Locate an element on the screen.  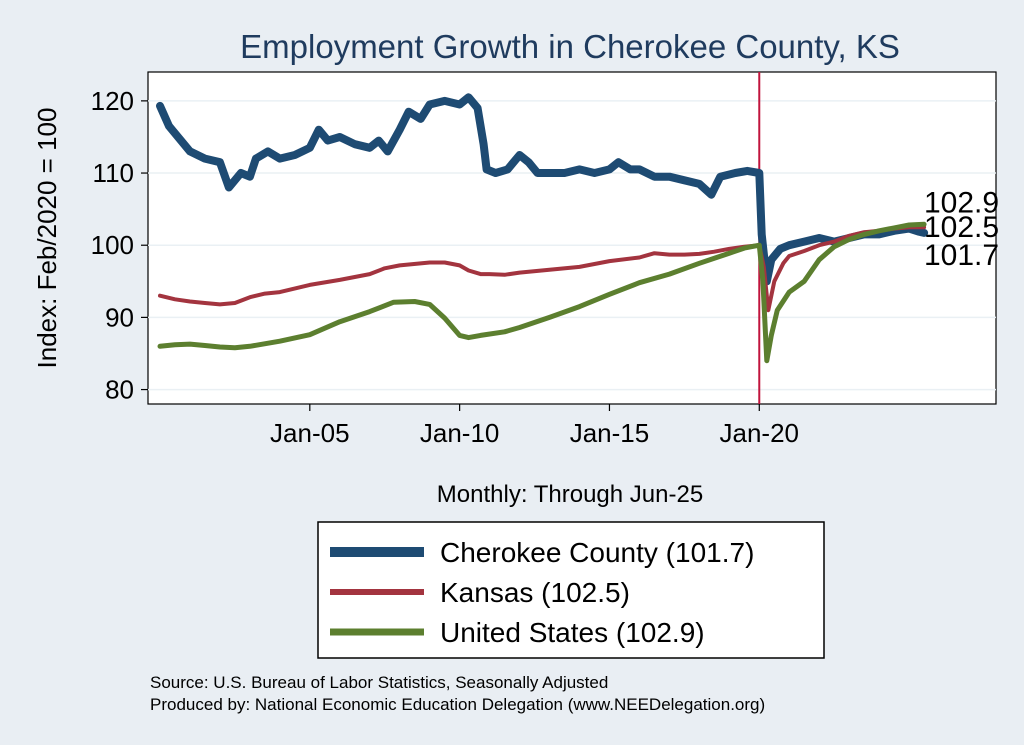
y-axis: 80 90 100 110 120 is located at coordinates (119, 245).